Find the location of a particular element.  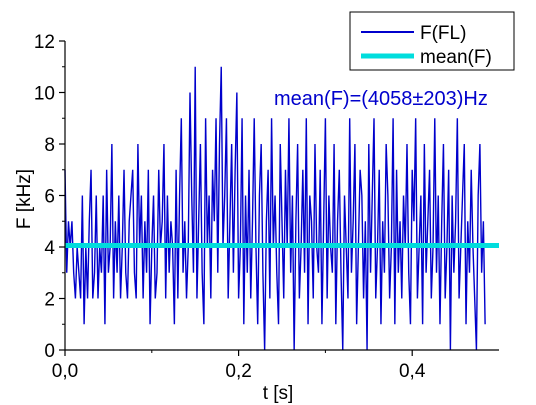

x-tick-label: 0,0 is located at coordinates (65, 371).